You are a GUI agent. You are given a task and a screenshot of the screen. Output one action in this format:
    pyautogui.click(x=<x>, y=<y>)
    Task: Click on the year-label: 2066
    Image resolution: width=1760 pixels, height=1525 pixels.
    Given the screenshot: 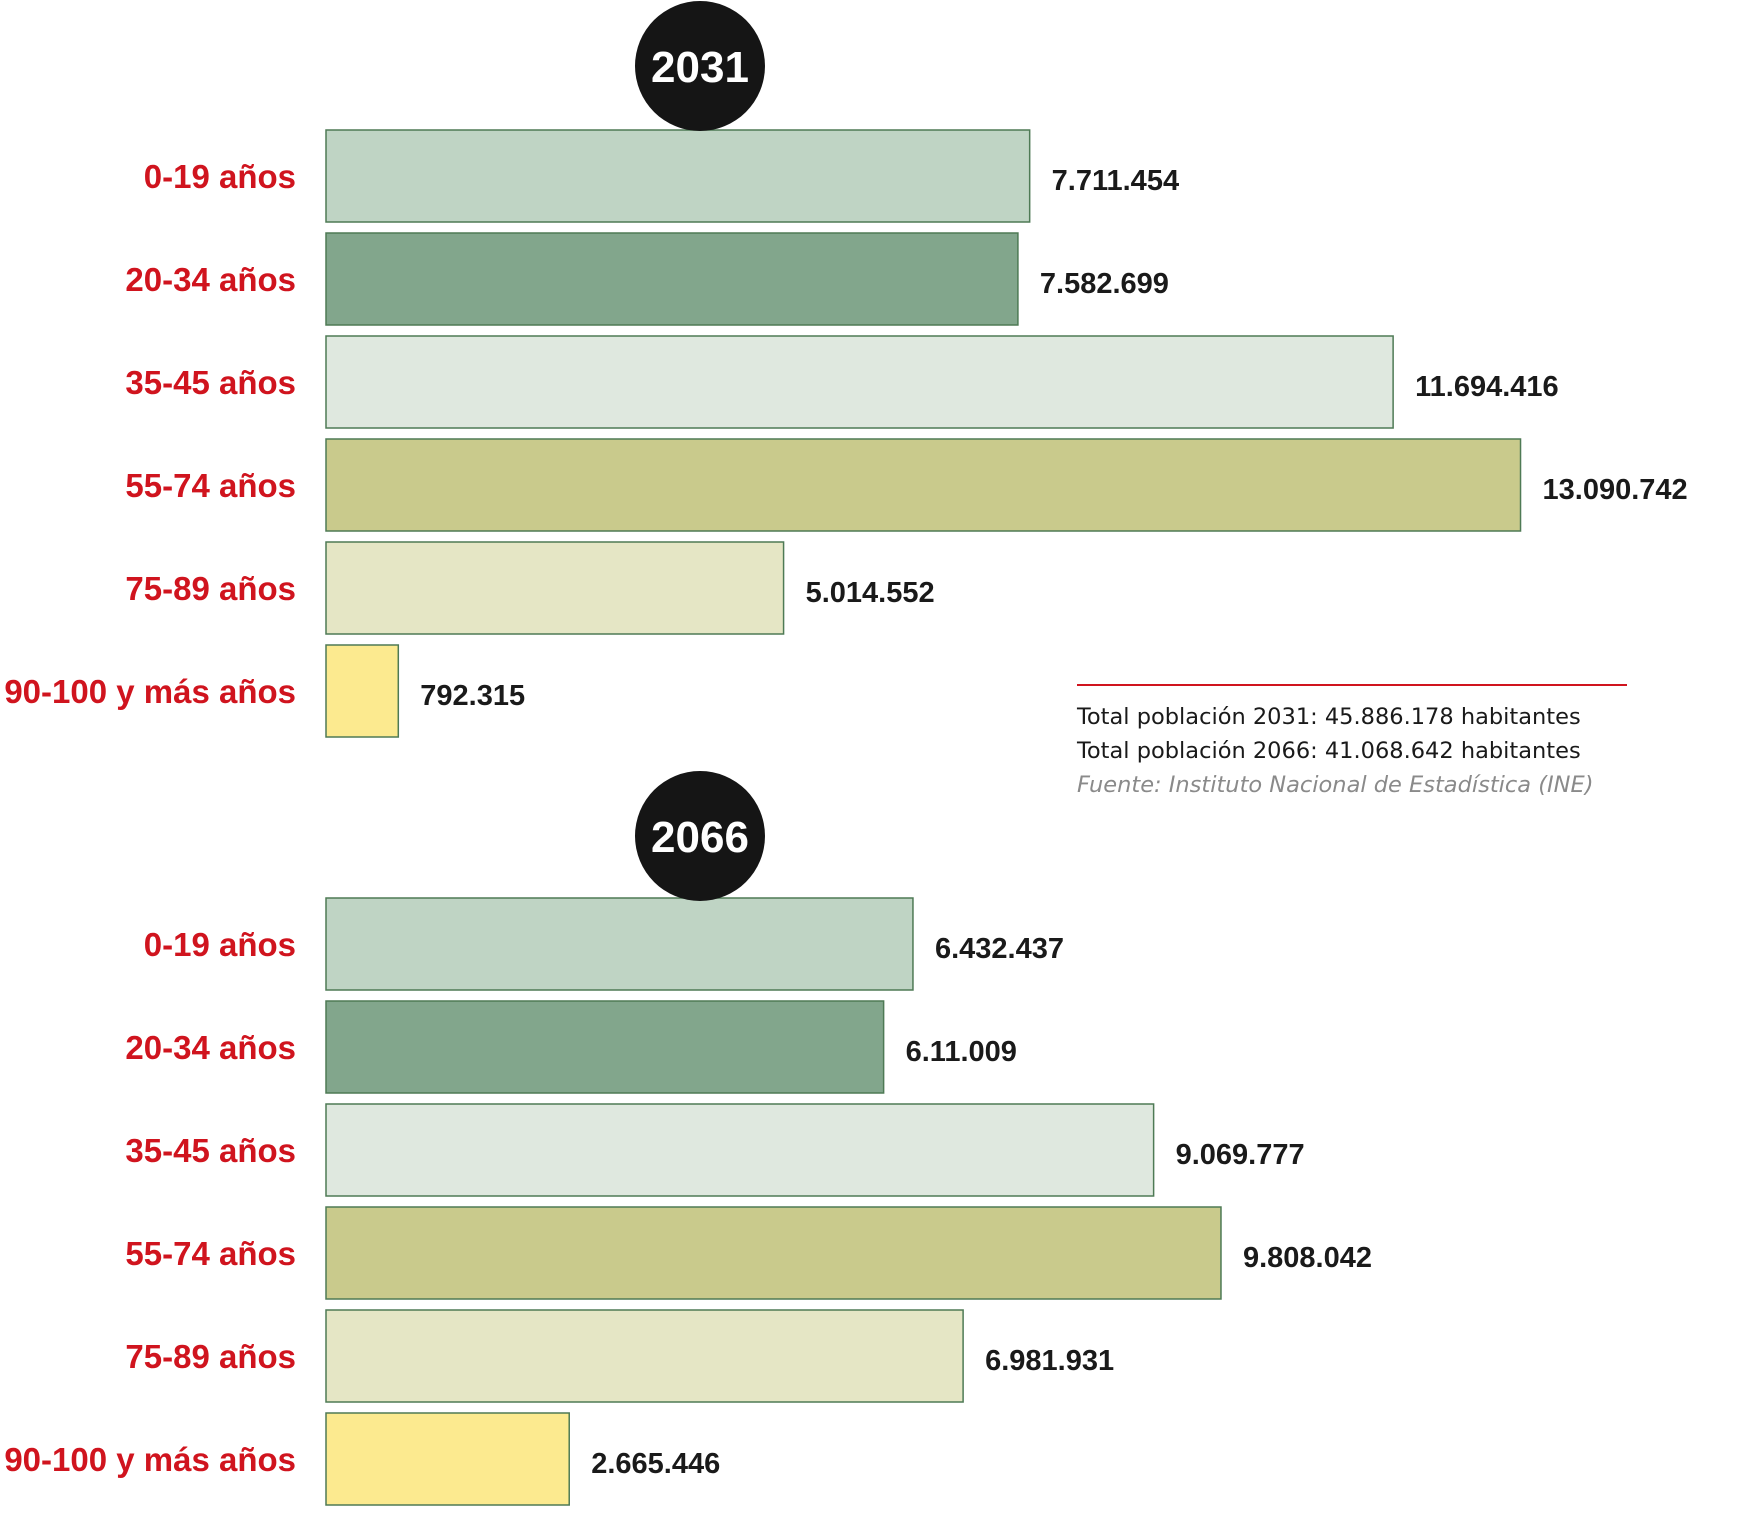 What is the action you would take?
    pyautogui.click(x=700, y=837)
    